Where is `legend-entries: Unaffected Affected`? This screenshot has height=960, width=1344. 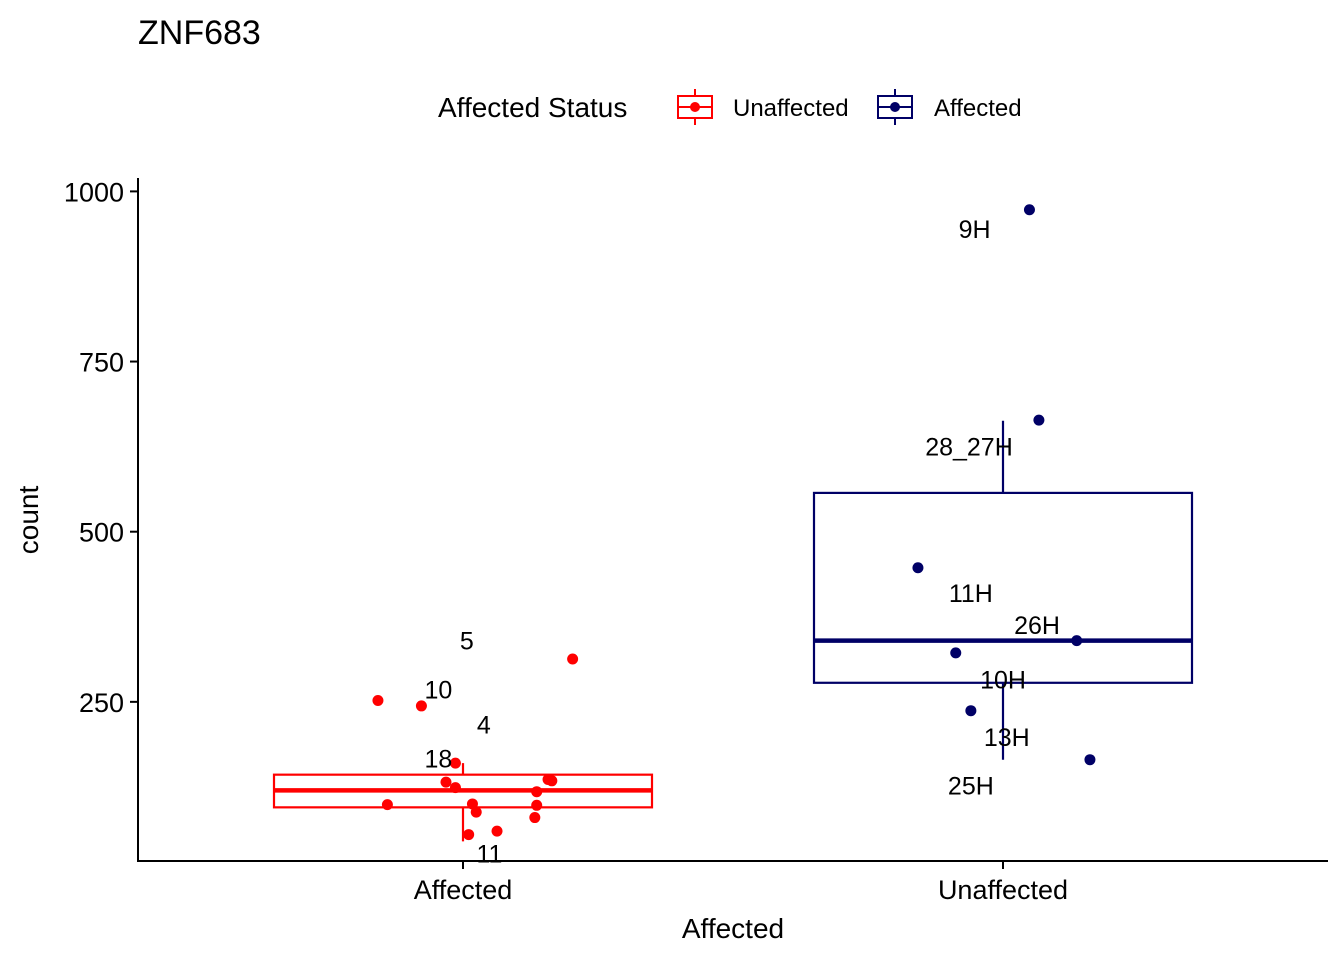
legend-entries: Unaffected Affected is located at coordinates (849, 107).